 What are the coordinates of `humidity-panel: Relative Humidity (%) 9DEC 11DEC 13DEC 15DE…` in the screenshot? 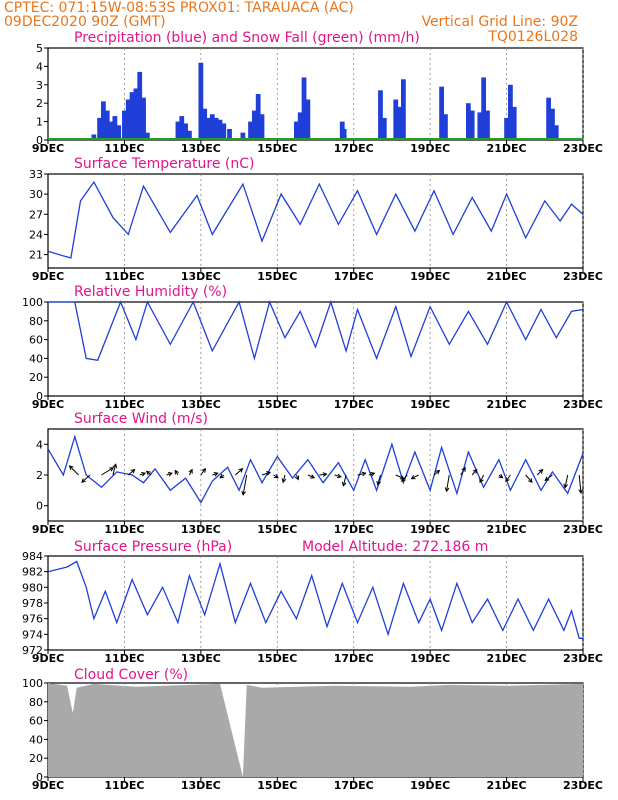 It's located at (312, 347).